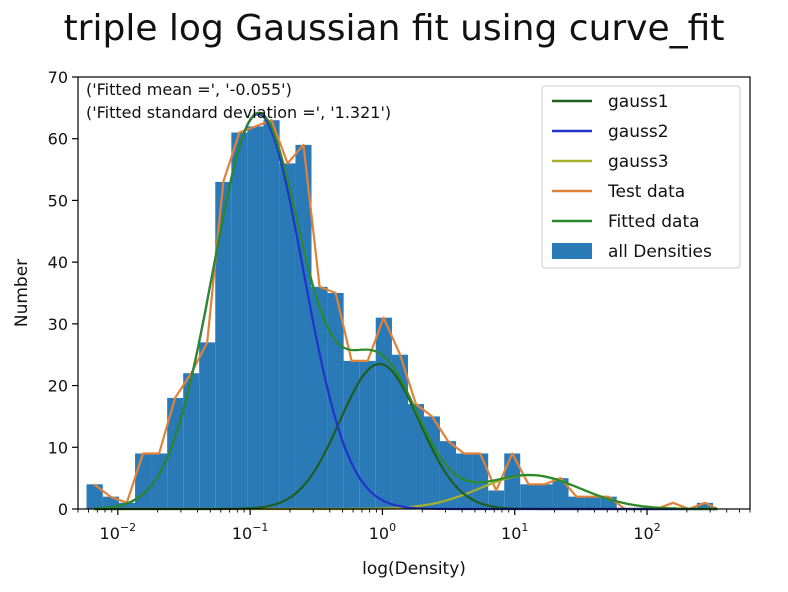 This screenshot has width=788, height=592. What do you see at coordinates (118, 532) in the screenshot?
I see `x-tick-label: 10⁻²` at bounding box center [118, 532].